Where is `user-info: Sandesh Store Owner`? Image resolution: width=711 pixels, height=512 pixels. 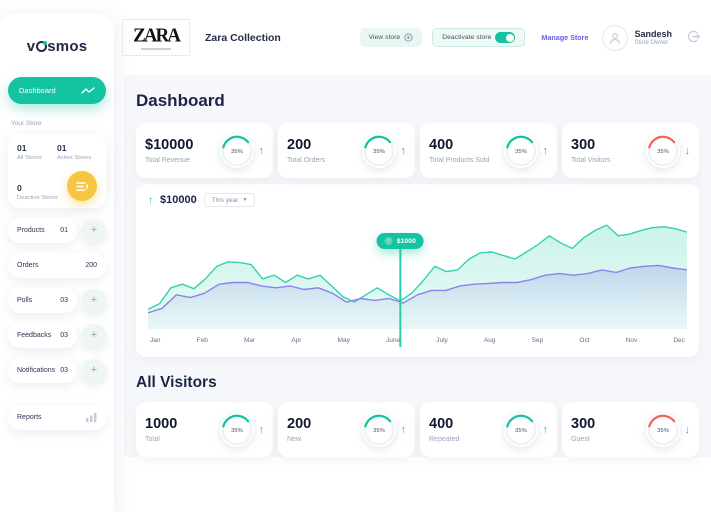 user-info: Sandesh Store Owner is located at coordinates (653, 37).